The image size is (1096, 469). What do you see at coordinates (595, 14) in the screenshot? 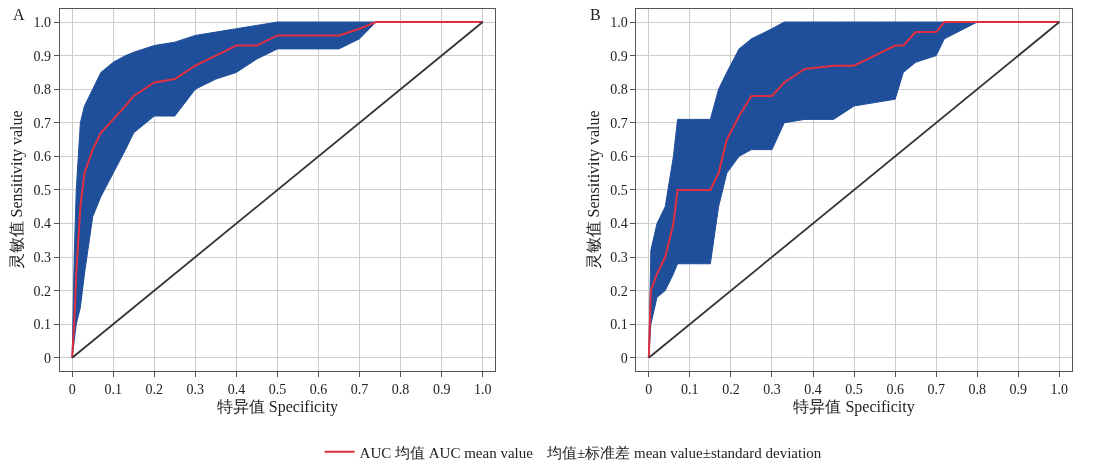
I see `chart-title: B` at bounding box center [595, 14].